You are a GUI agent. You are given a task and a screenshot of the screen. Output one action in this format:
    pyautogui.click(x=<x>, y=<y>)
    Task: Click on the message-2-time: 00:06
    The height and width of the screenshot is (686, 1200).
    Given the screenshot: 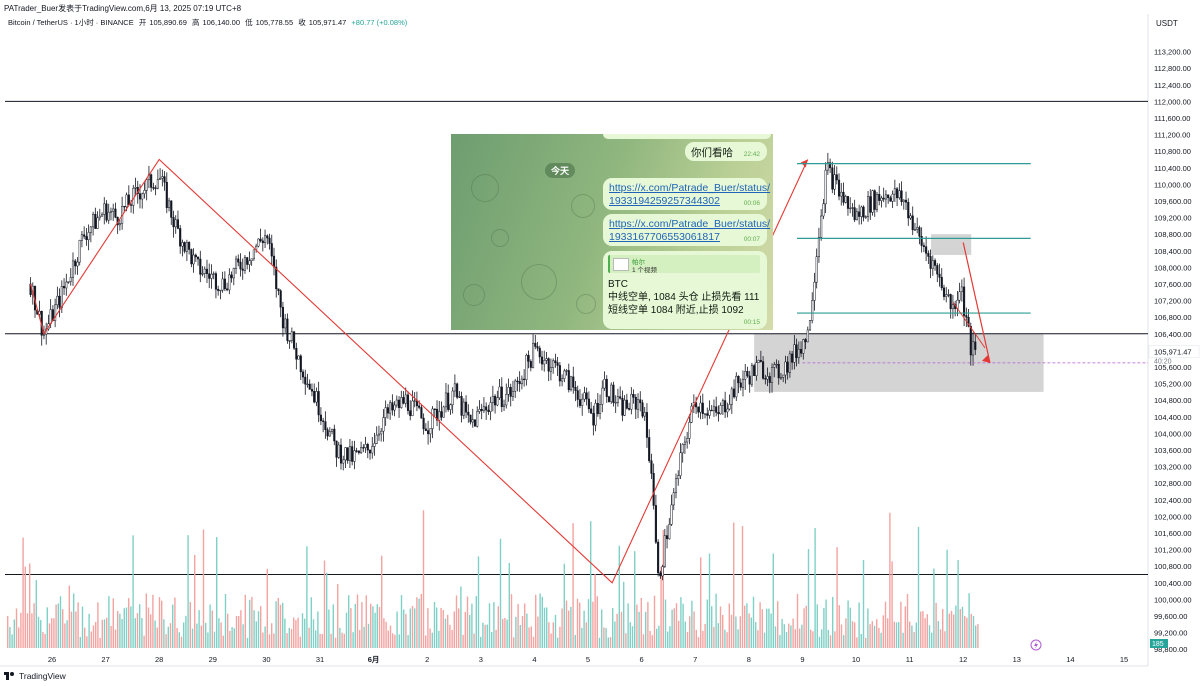 What is the action you would take?
    pyautogui.click(x=751, y=203)
    